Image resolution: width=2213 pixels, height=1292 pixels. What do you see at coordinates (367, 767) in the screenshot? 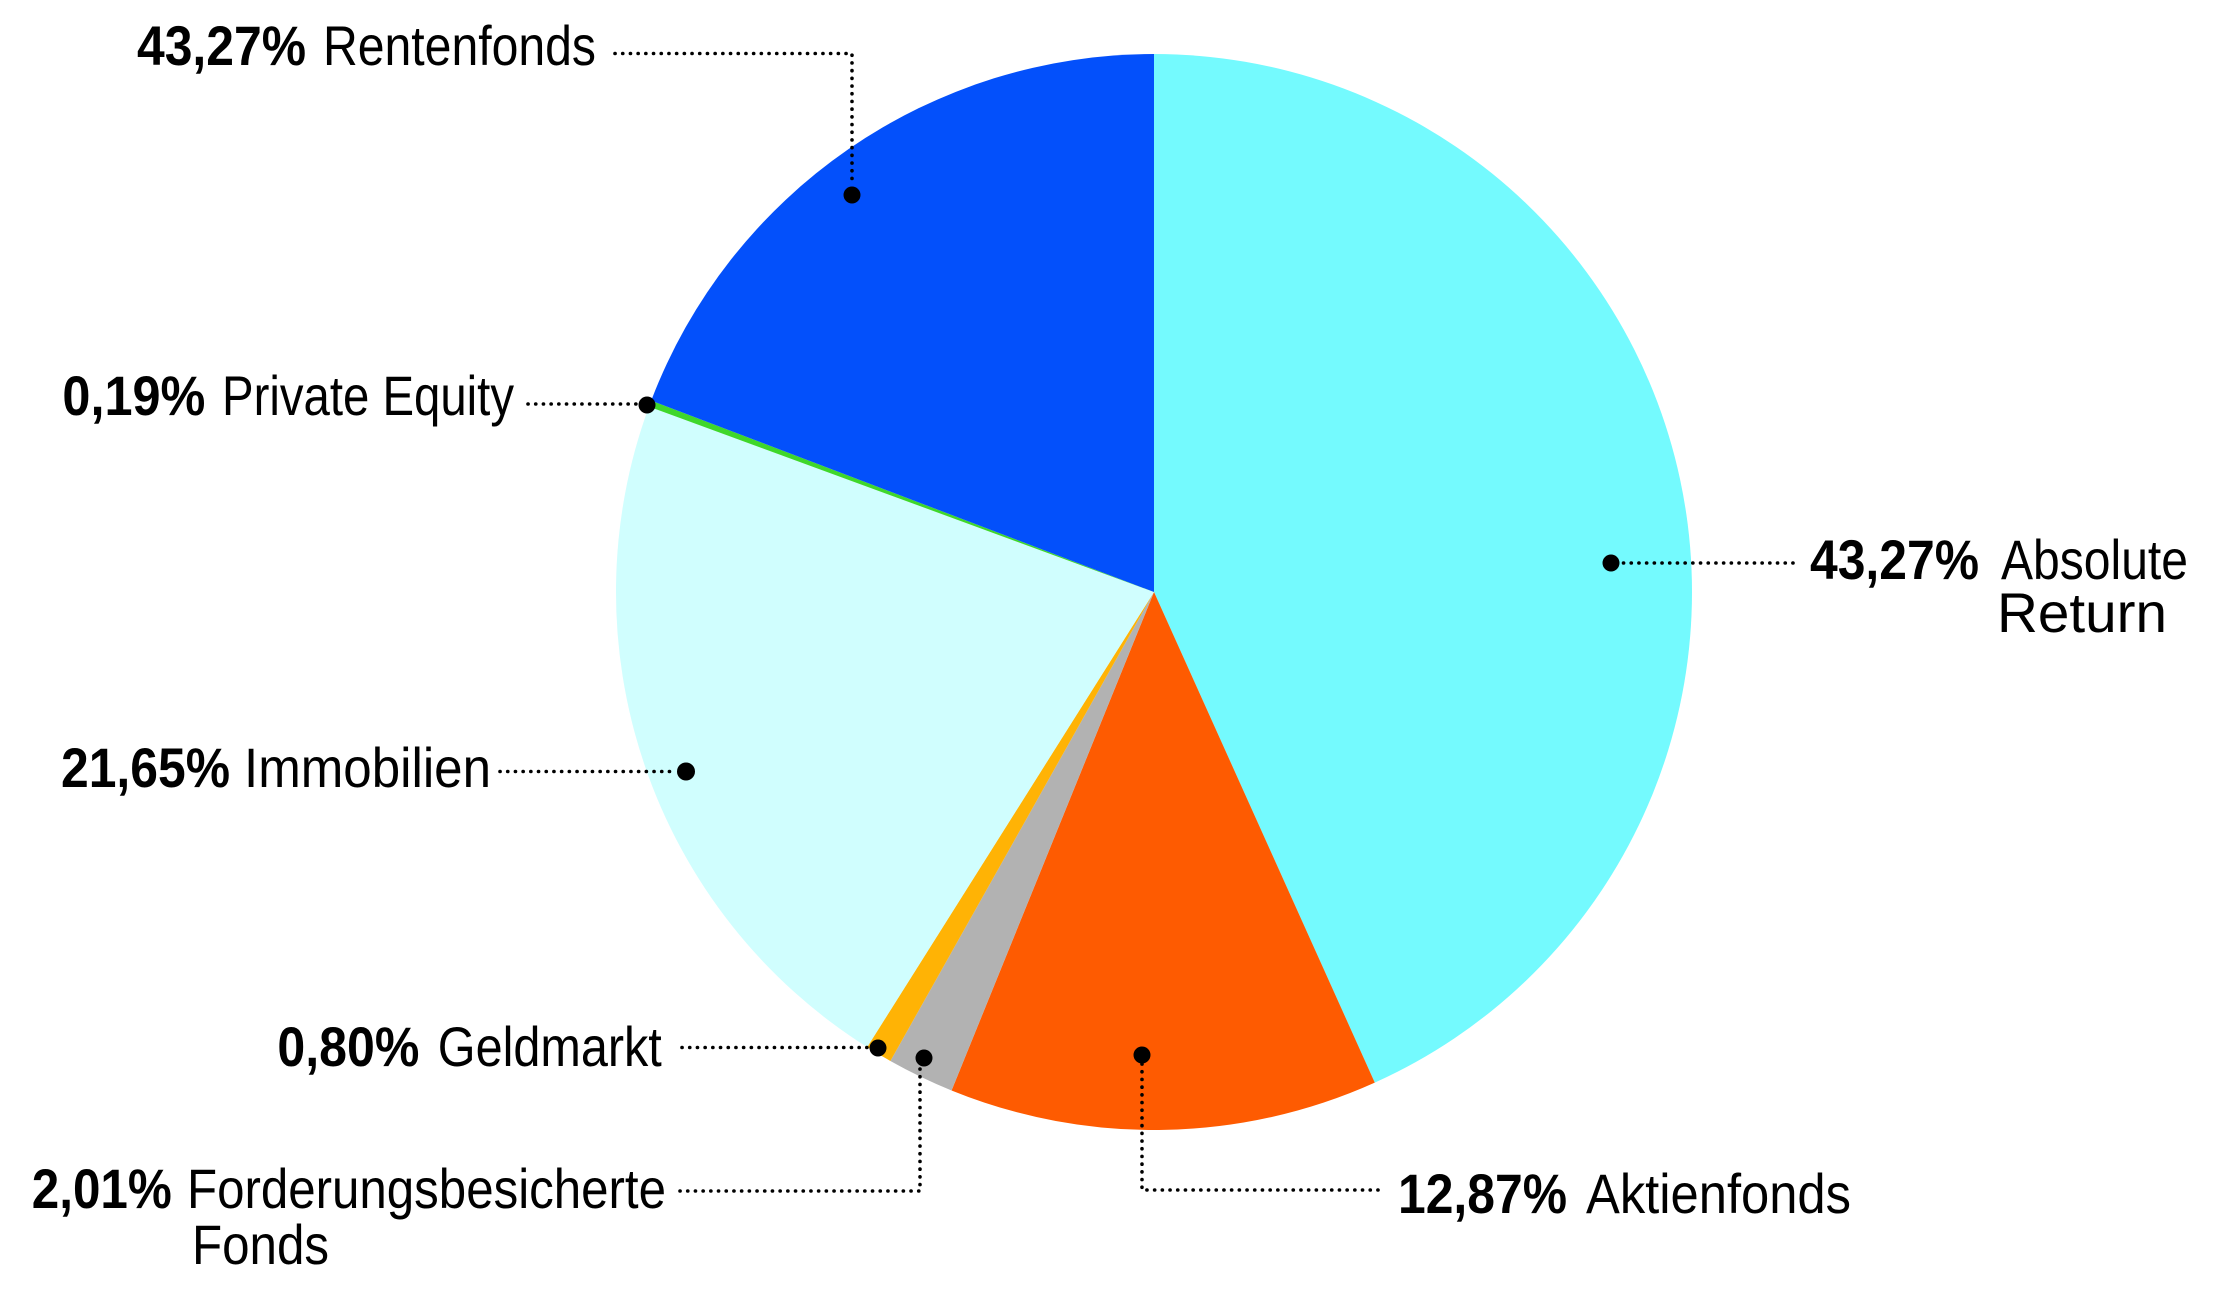
I see `svg-text: Immobilien` at bounding box center [367, 767].